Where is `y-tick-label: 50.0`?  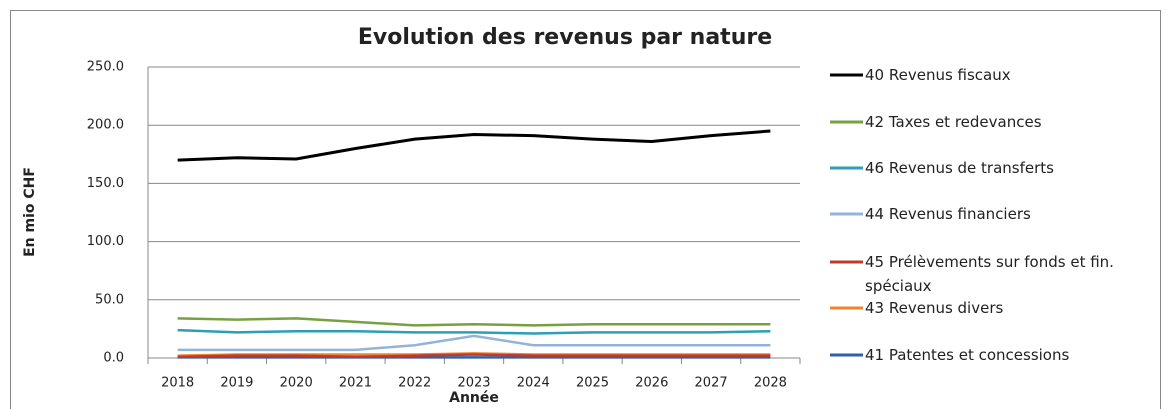 y-tick-label: 50.0 is located at coordinates (109, 299).